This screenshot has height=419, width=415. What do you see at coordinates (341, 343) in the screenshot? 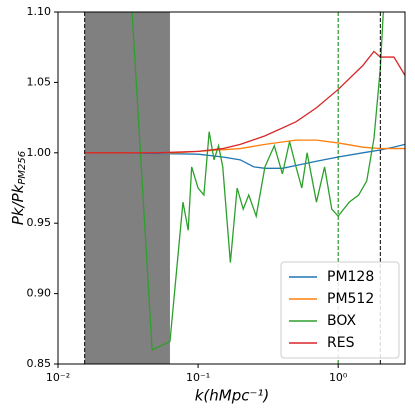
I see `legend-label: RES` at bounding box center [341, 343].